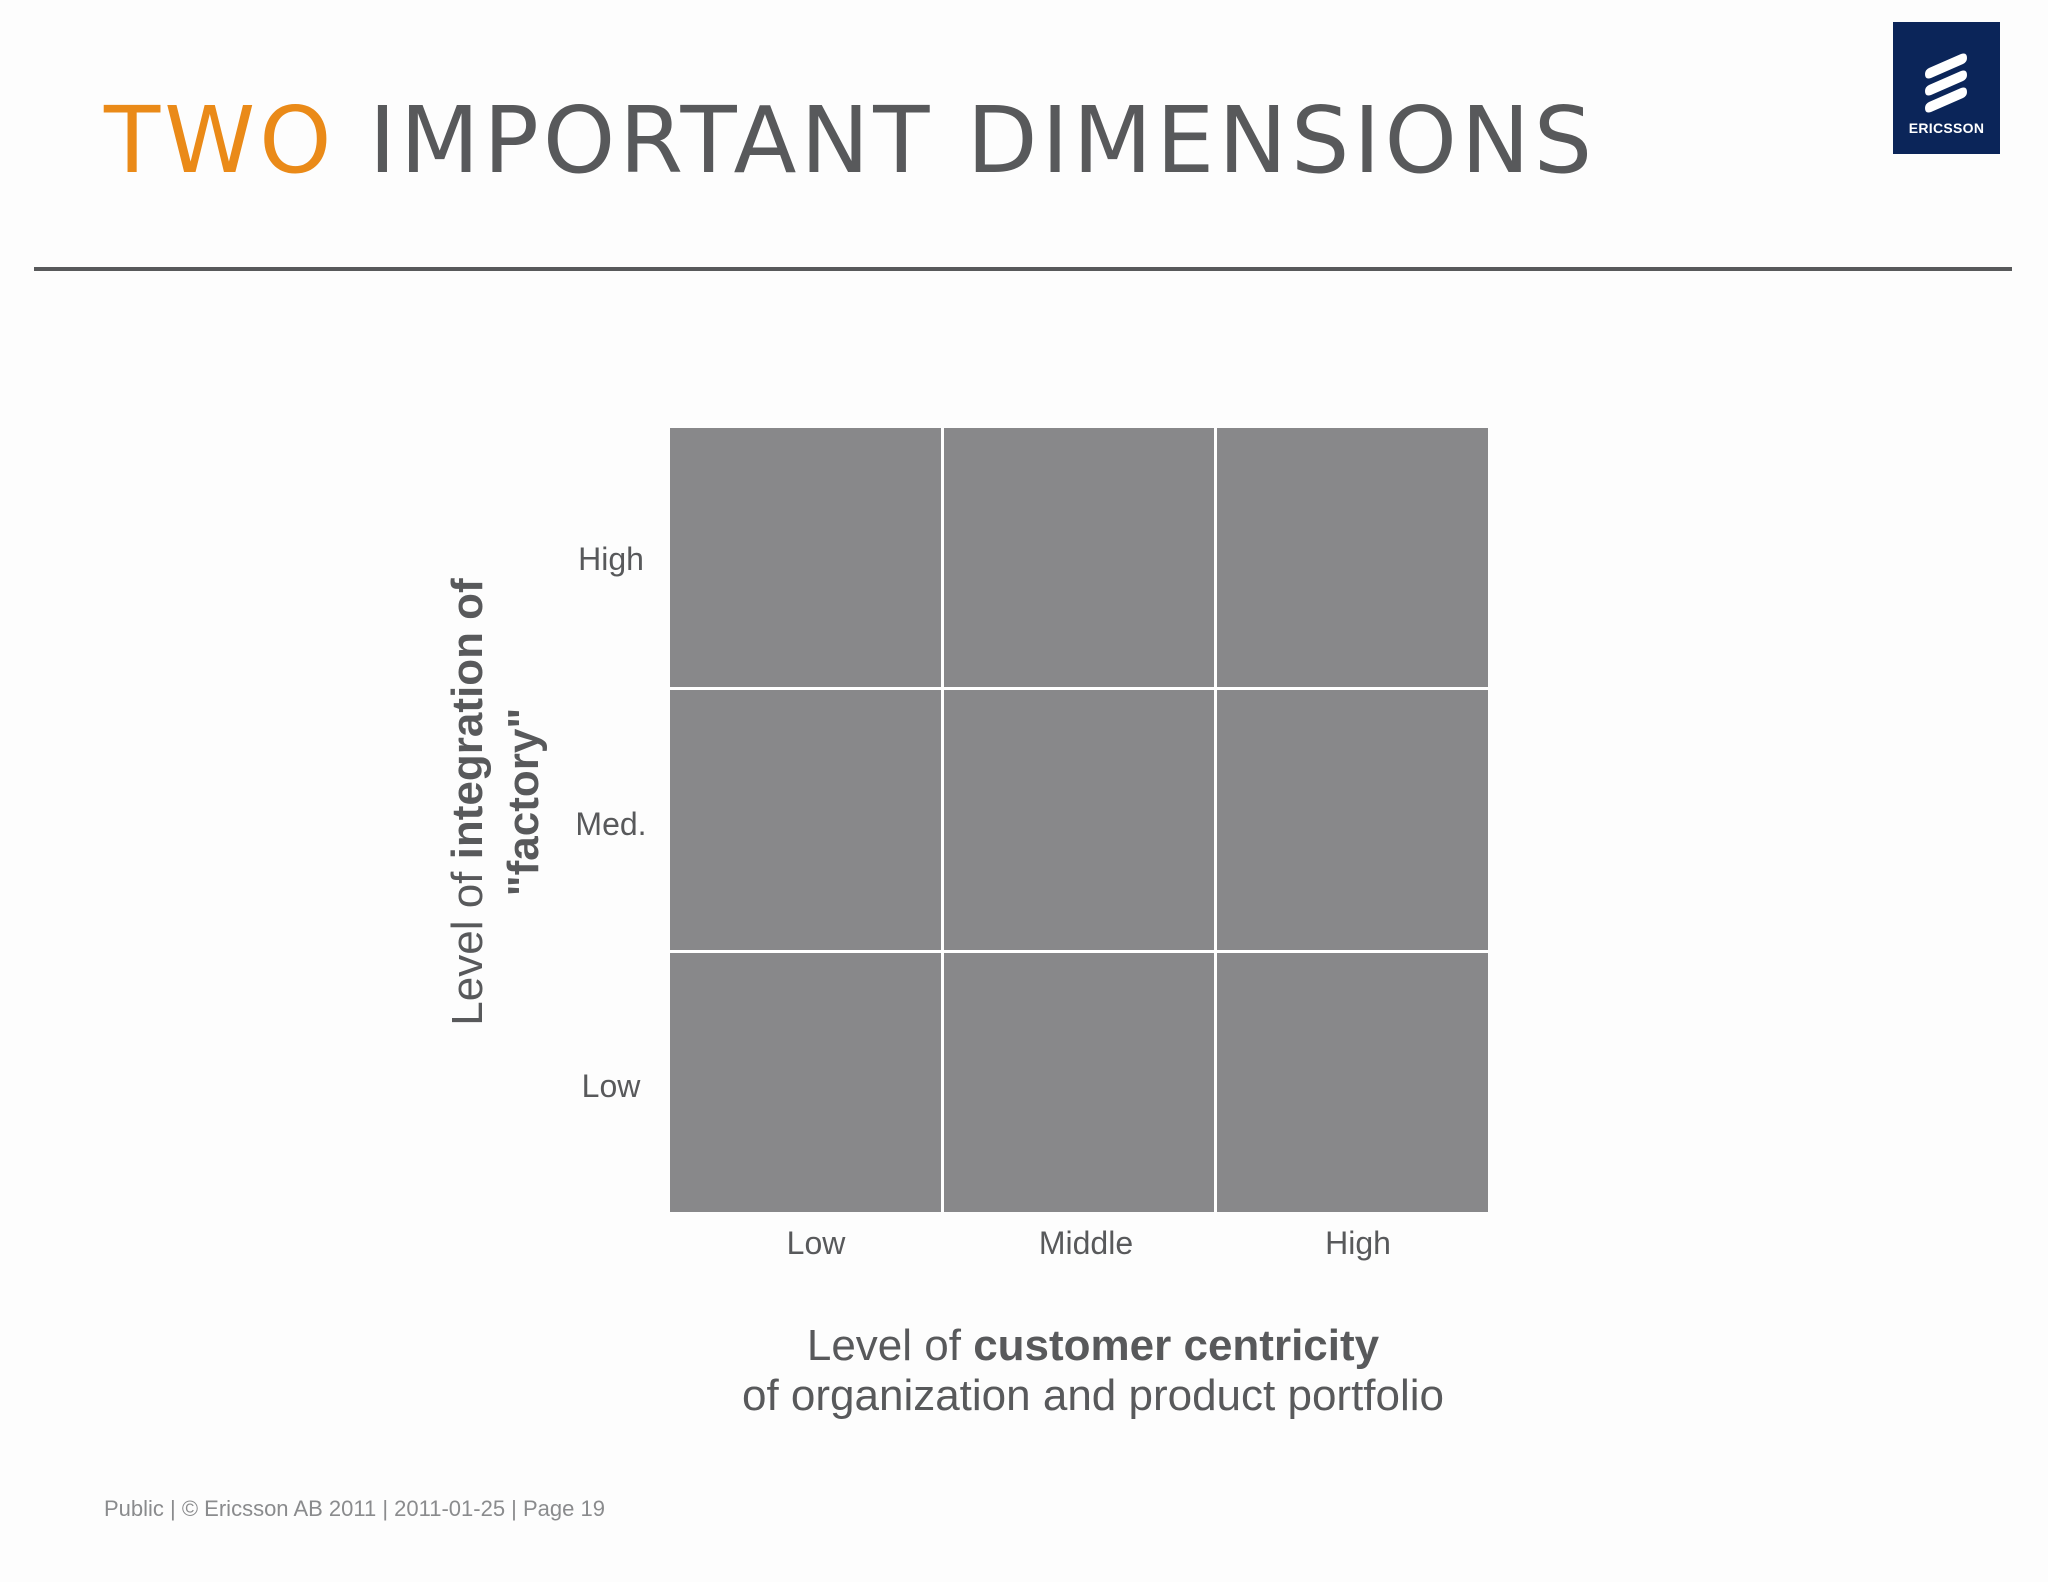 The image size is (2048, 1582). I want to click on matrix-cell-med-middle, so click(1079, 820).